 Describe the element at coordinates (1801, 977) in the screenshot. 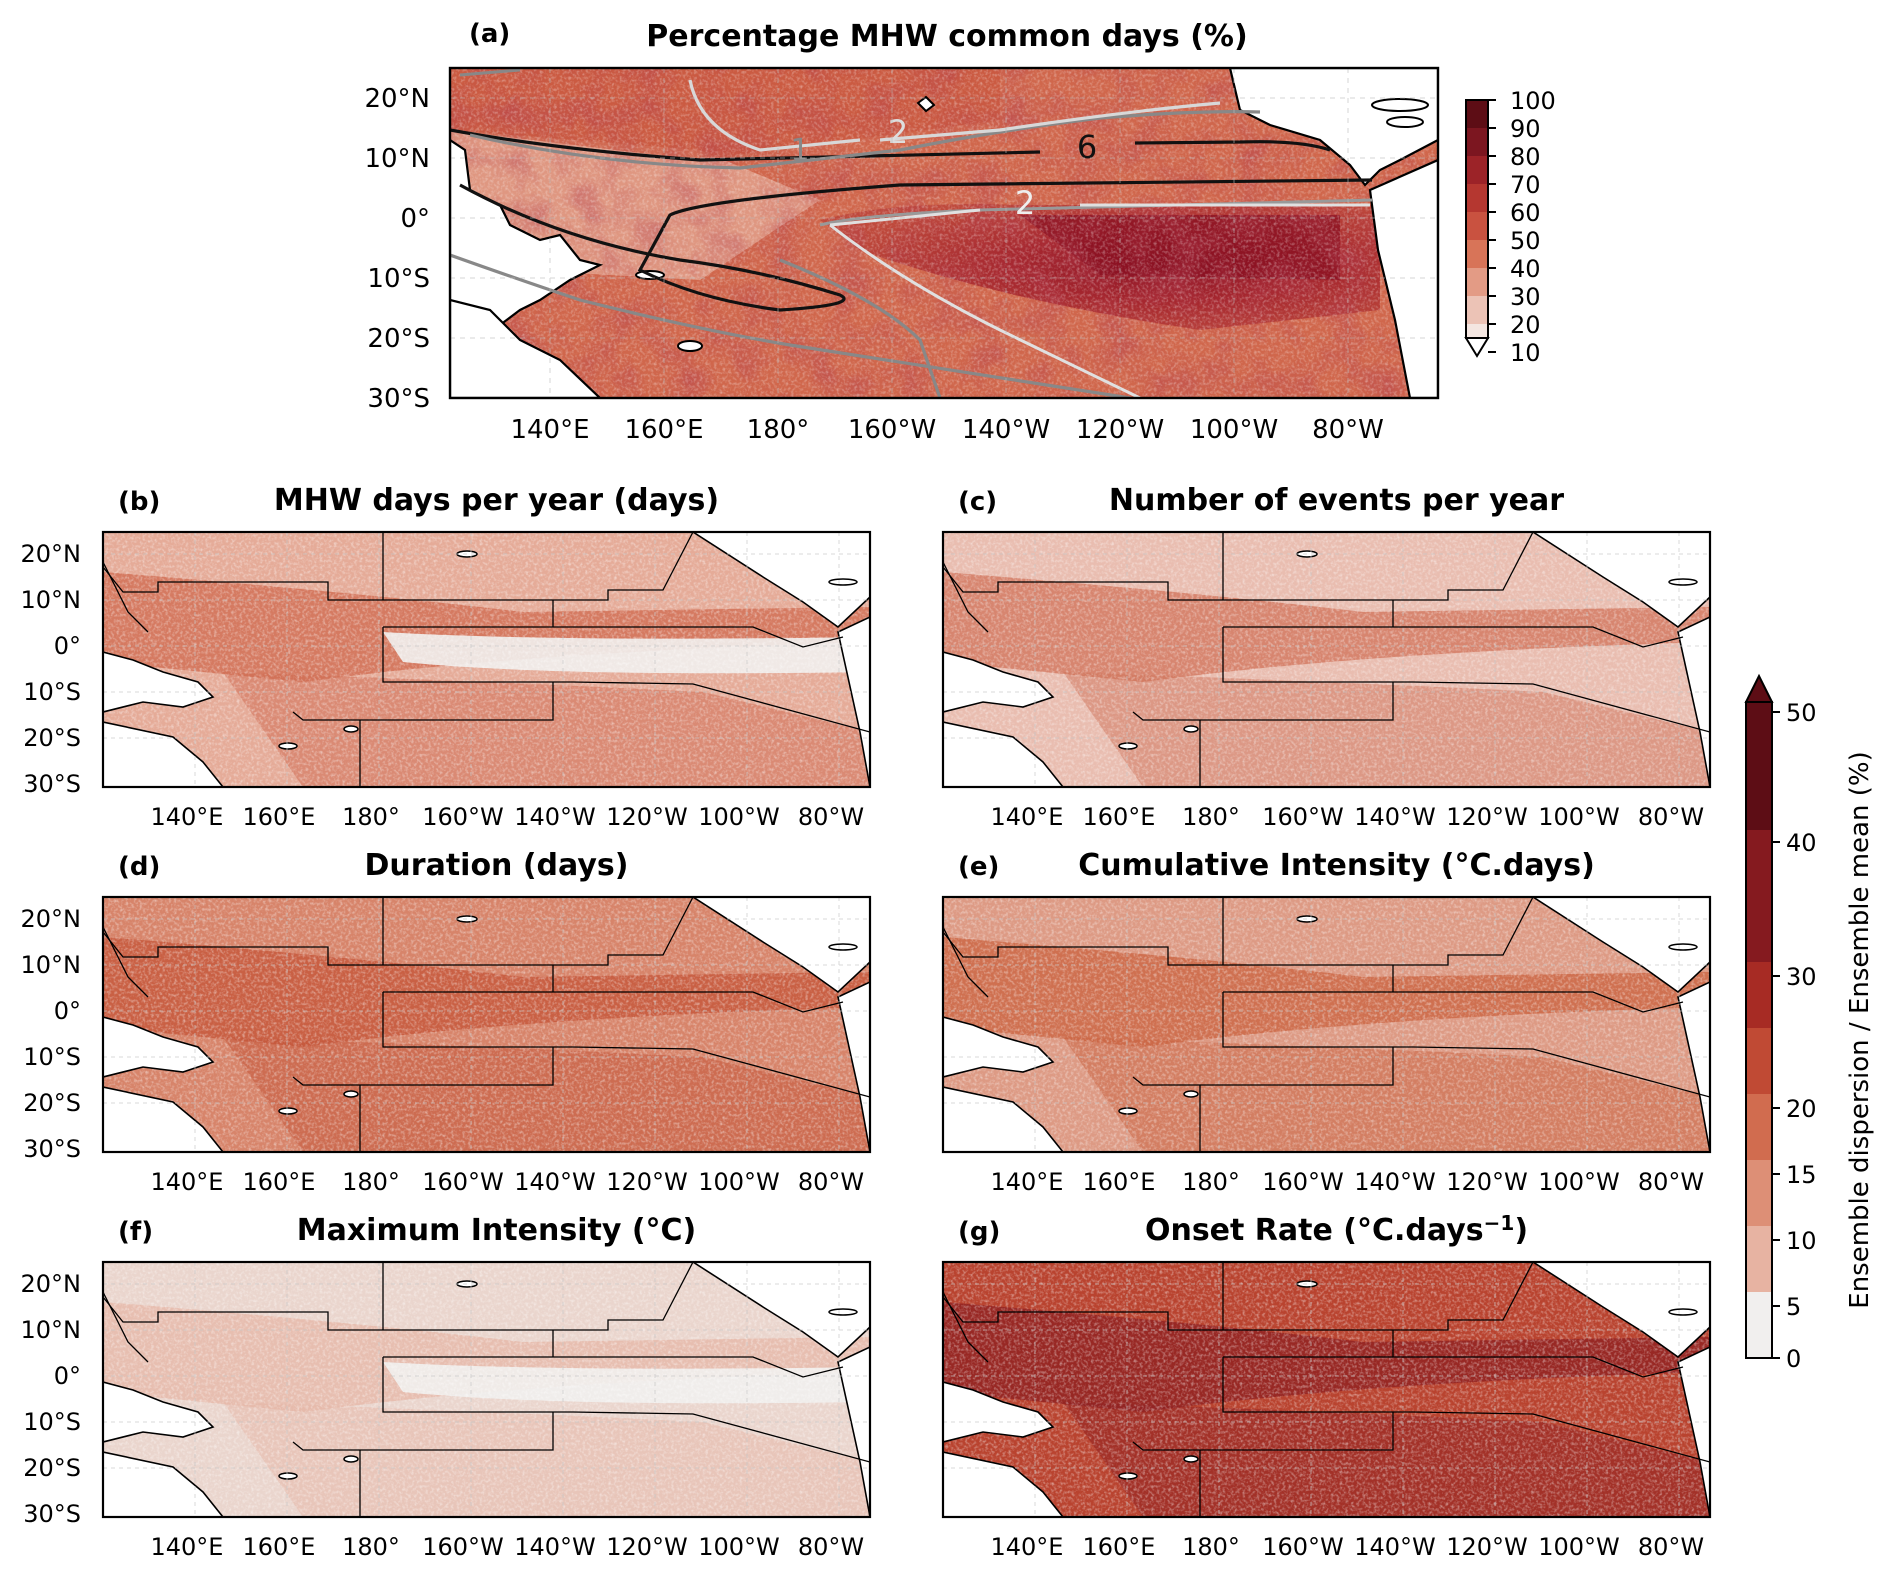

I see `cb-right-tick: 30` at that location.